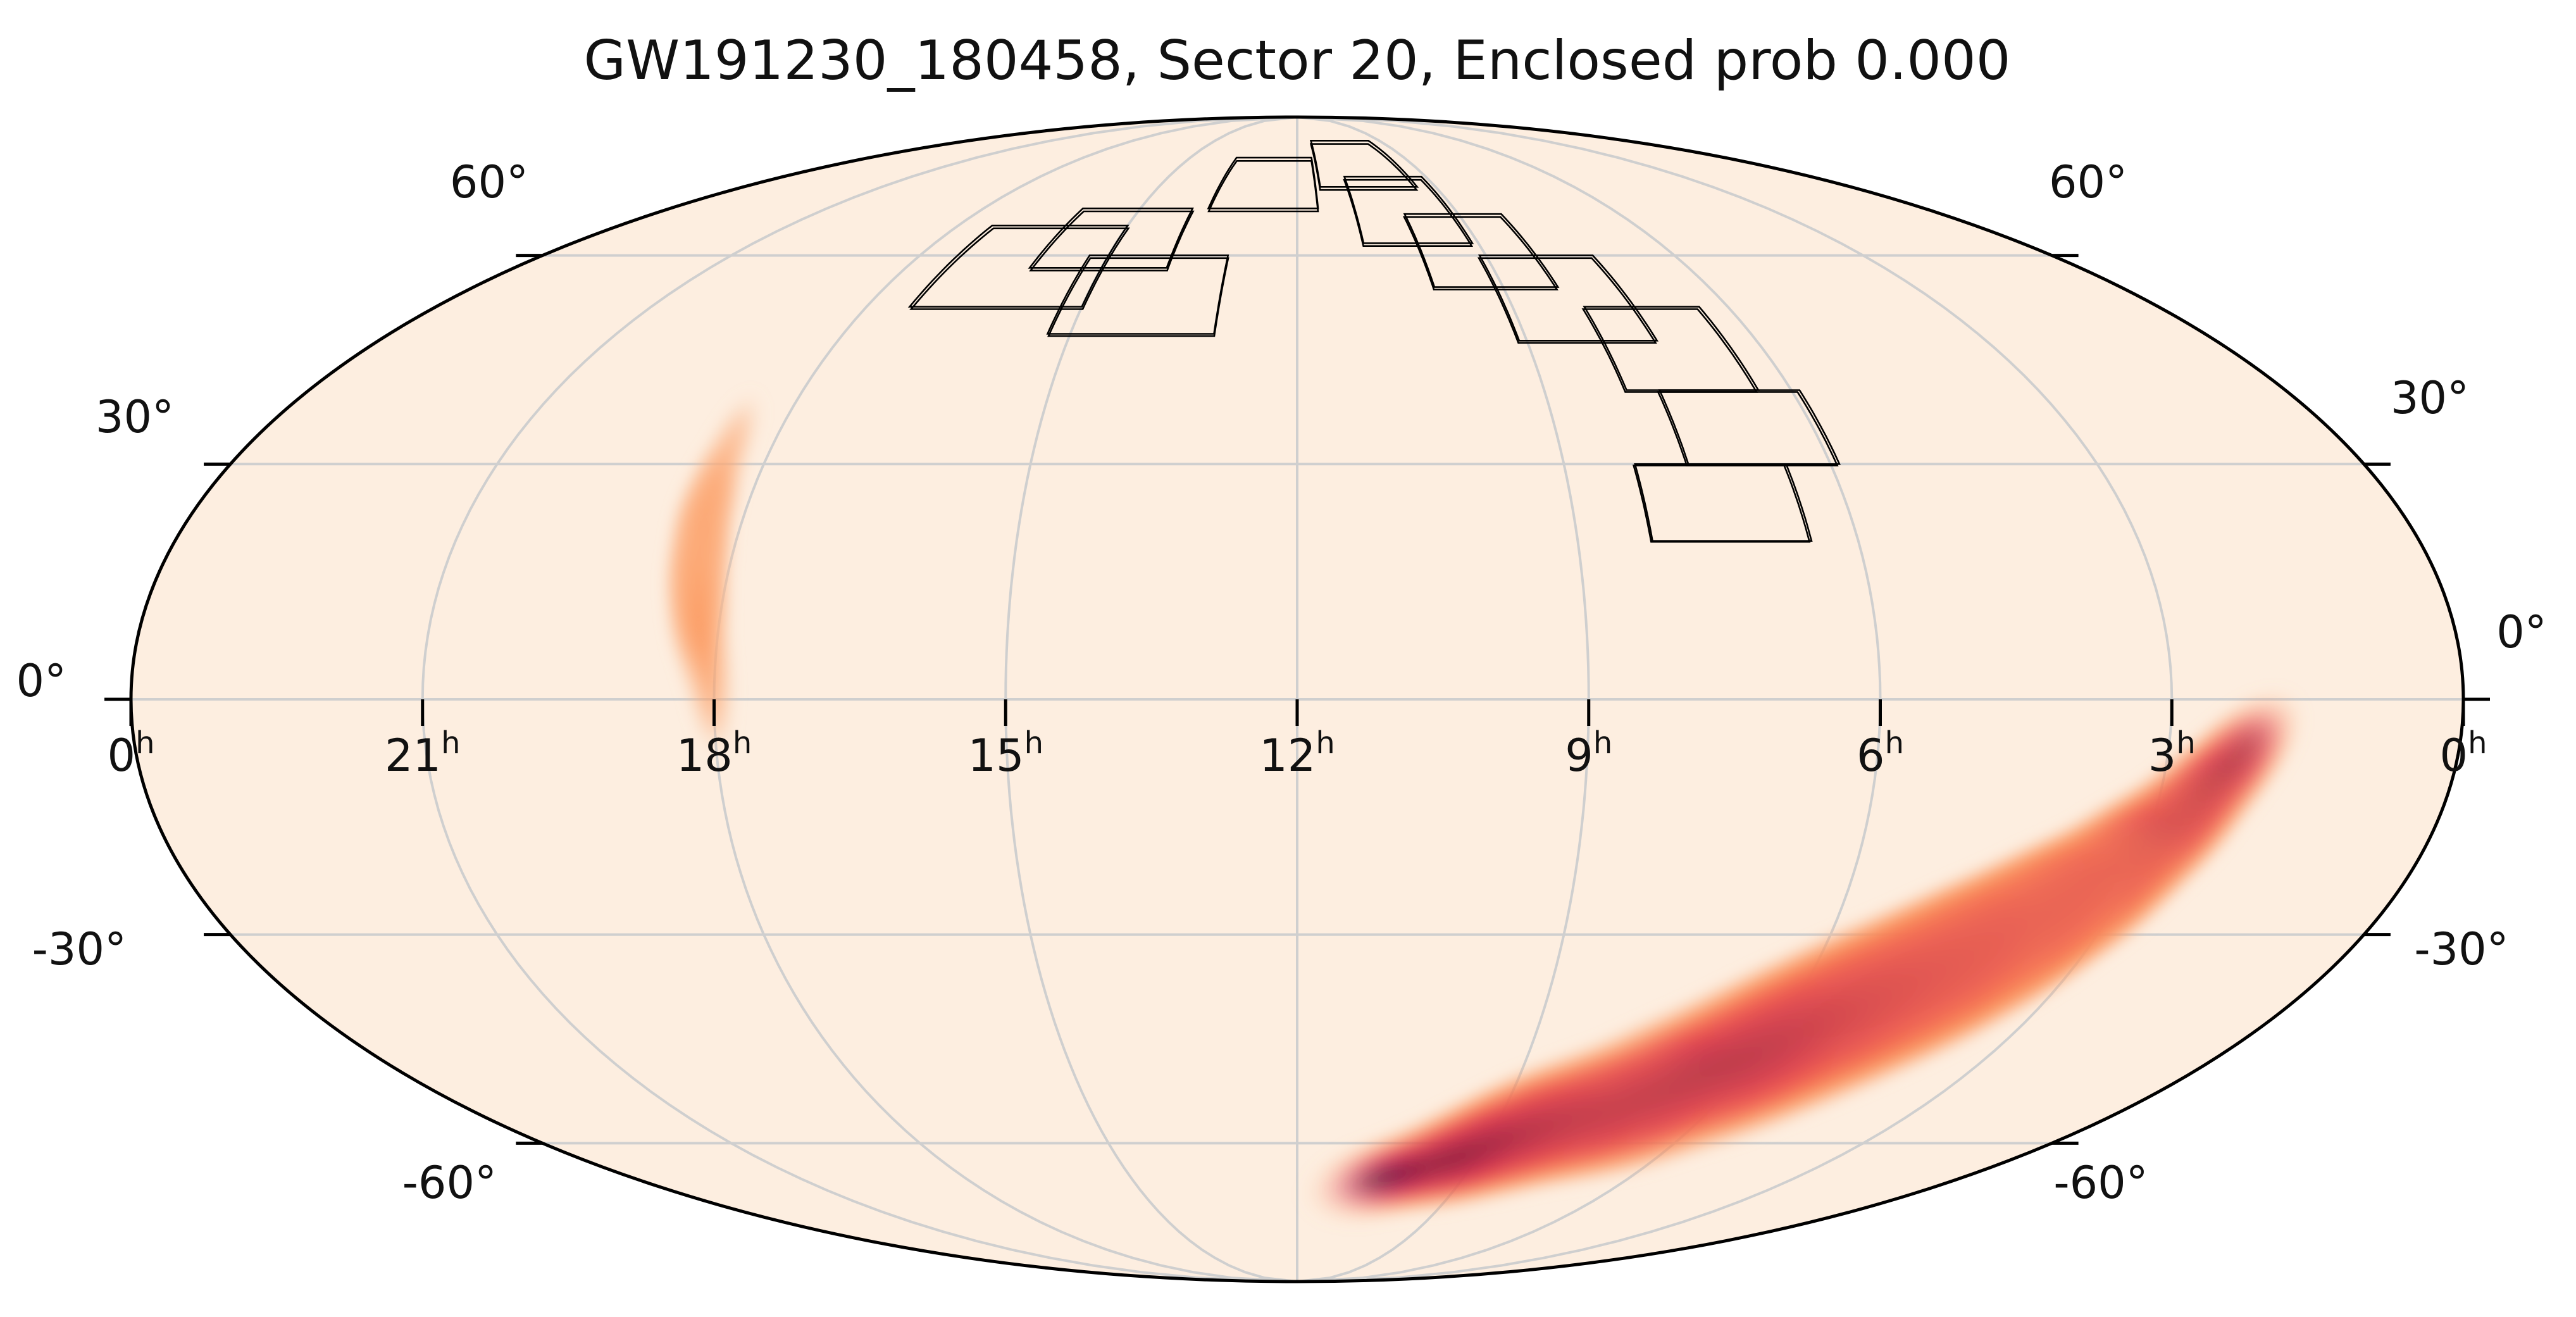 The width and height of the screenshot is (2576, 1317). What do you see at coordinates (2088, 182) in the screenshot?
I see `dec-label-right: 60°` at bounding box center [2088, 182].